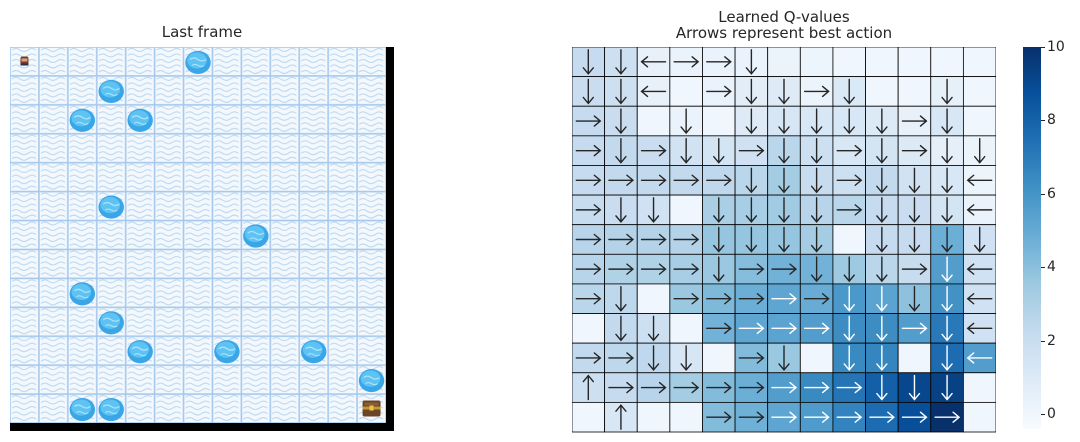  Describe the element at coordinates (202, 32) in the screenshot. I see `last-frame-title: Last frame` at that location.